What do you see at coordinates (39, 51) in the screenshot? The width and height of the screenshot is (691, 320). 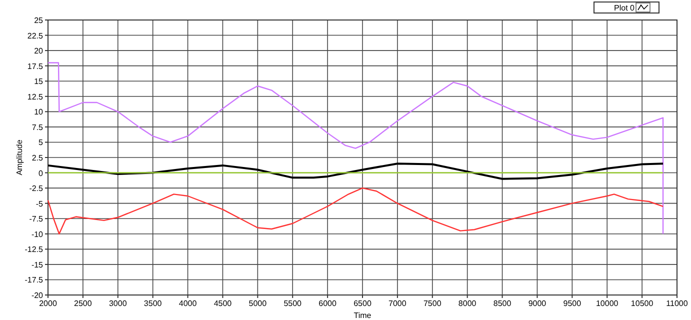 I see `y-tick-label: 20` at bounding box center [39, 51].